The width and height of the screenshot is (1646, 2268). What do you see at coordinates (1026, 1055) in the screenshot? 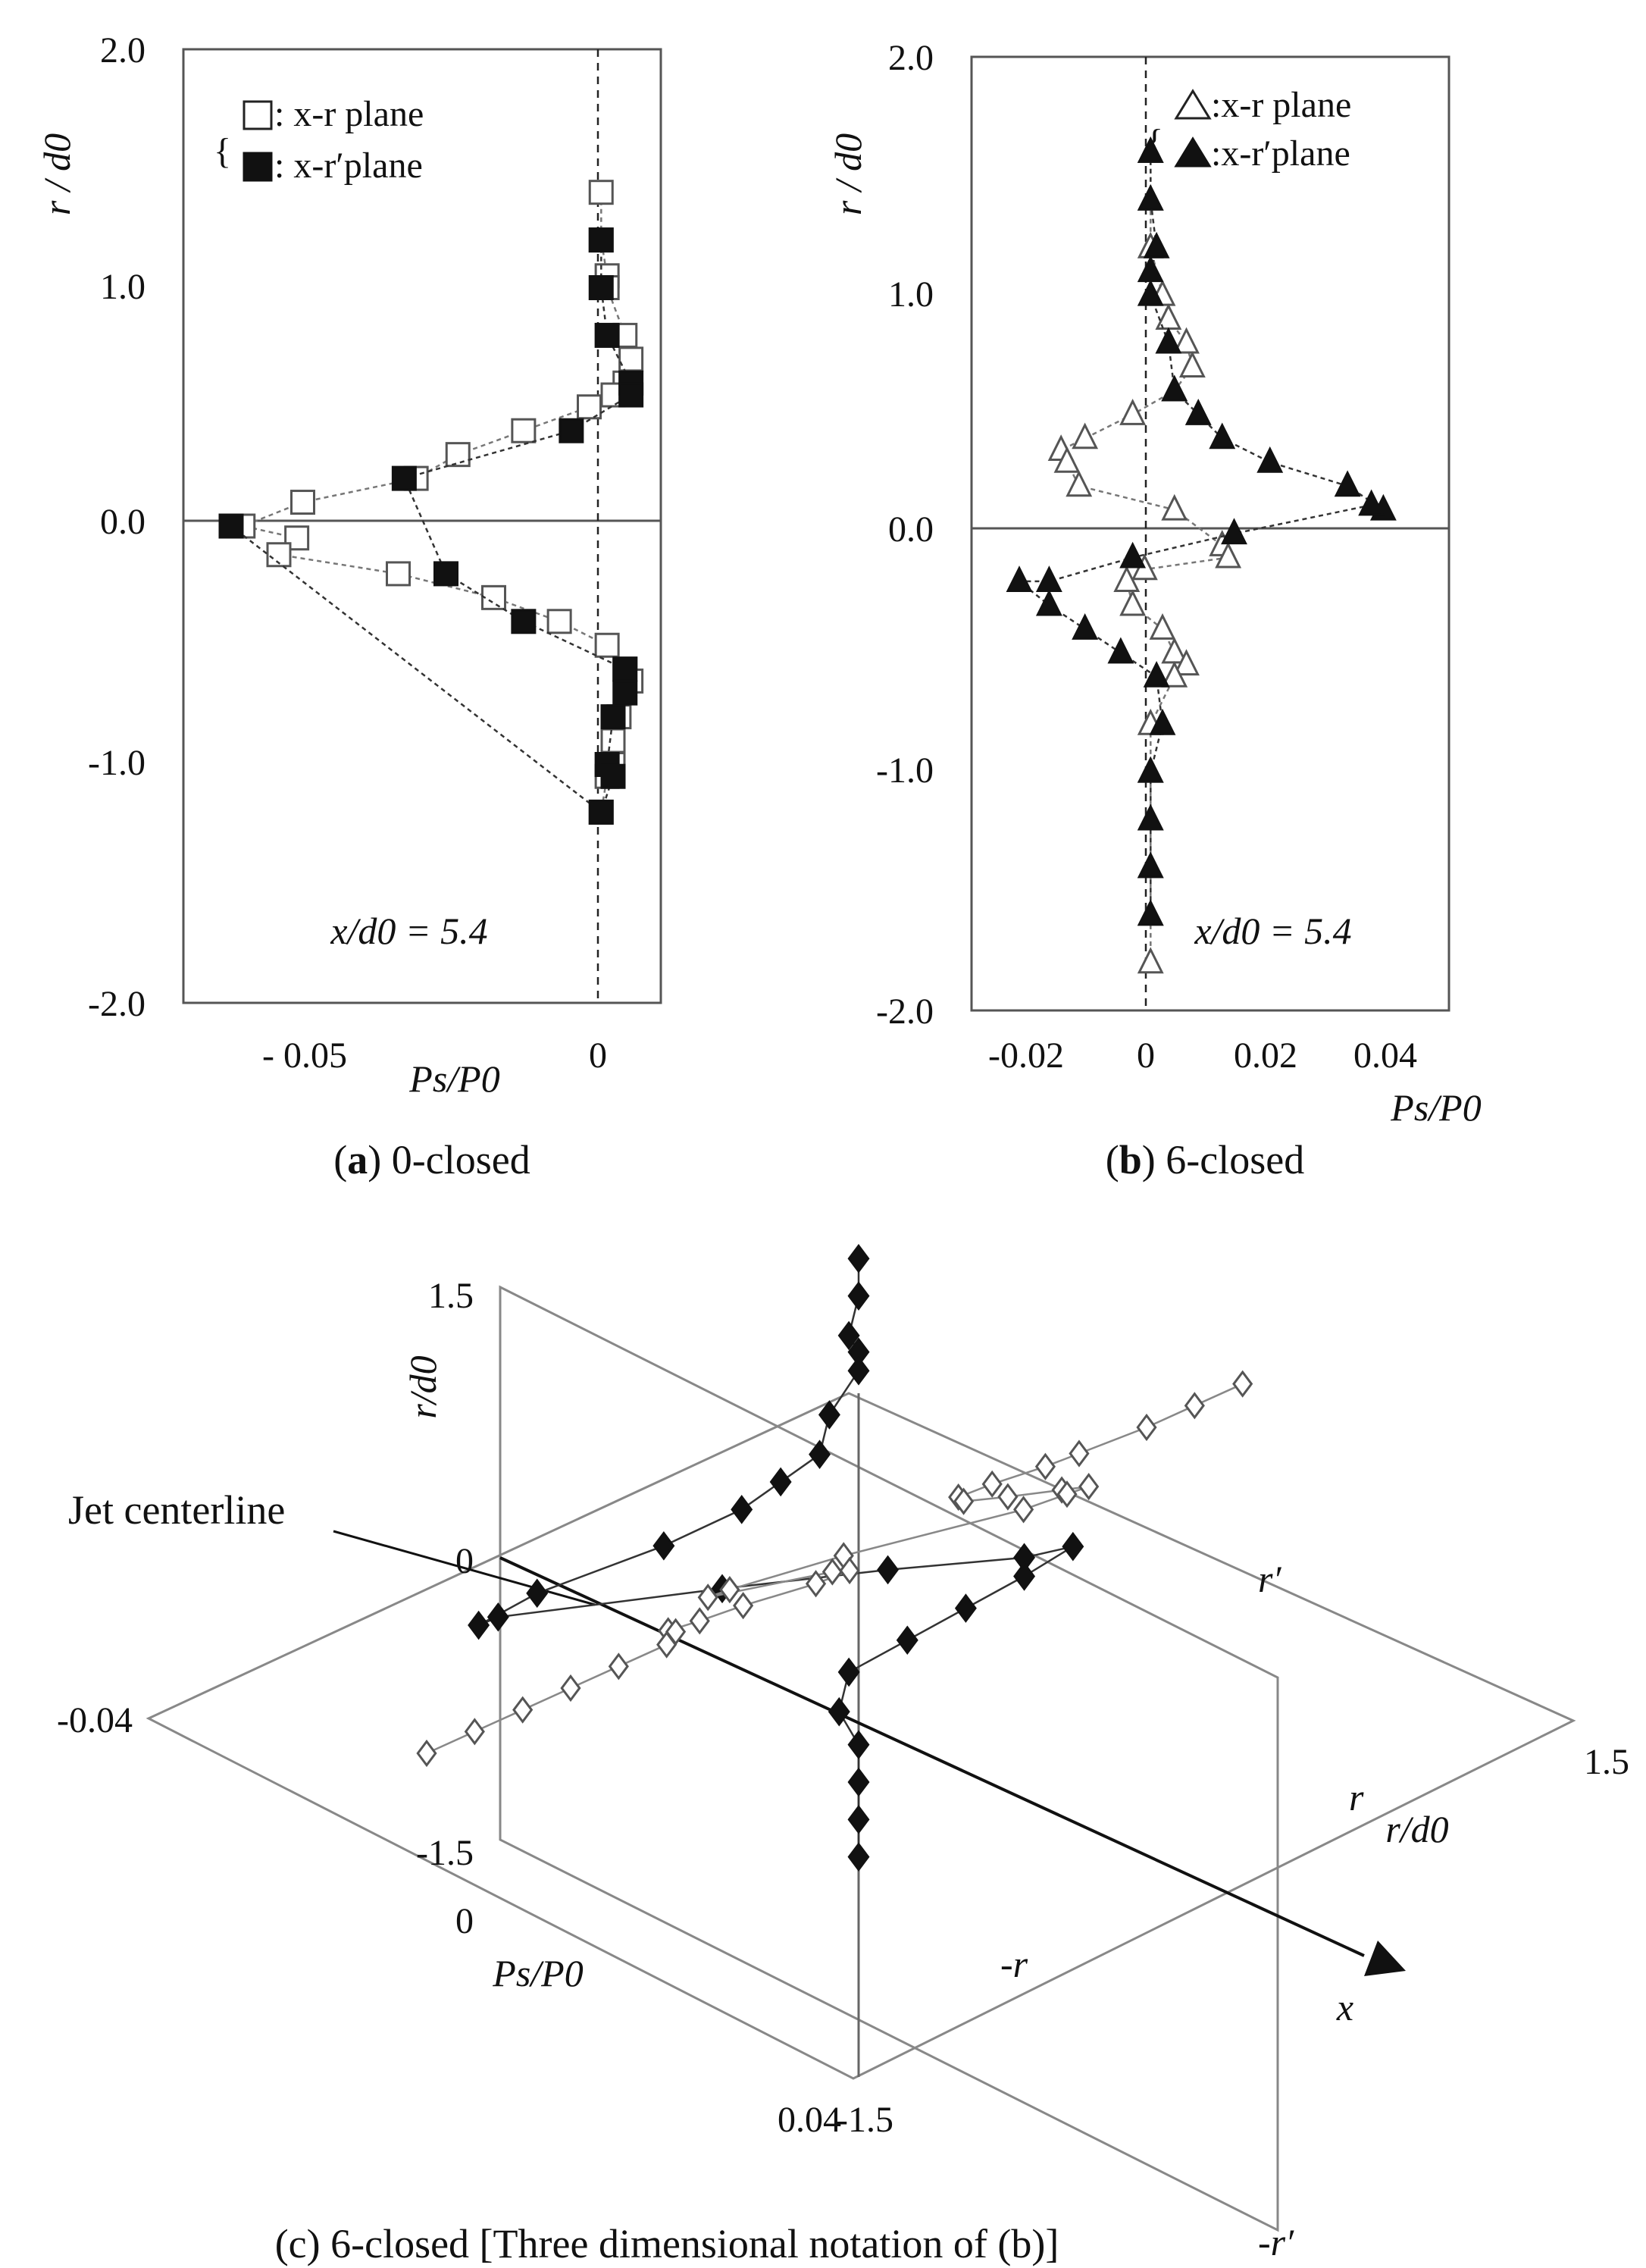
I see `b-xtick-0: -0.02` at bounding box center [1026, 1055].